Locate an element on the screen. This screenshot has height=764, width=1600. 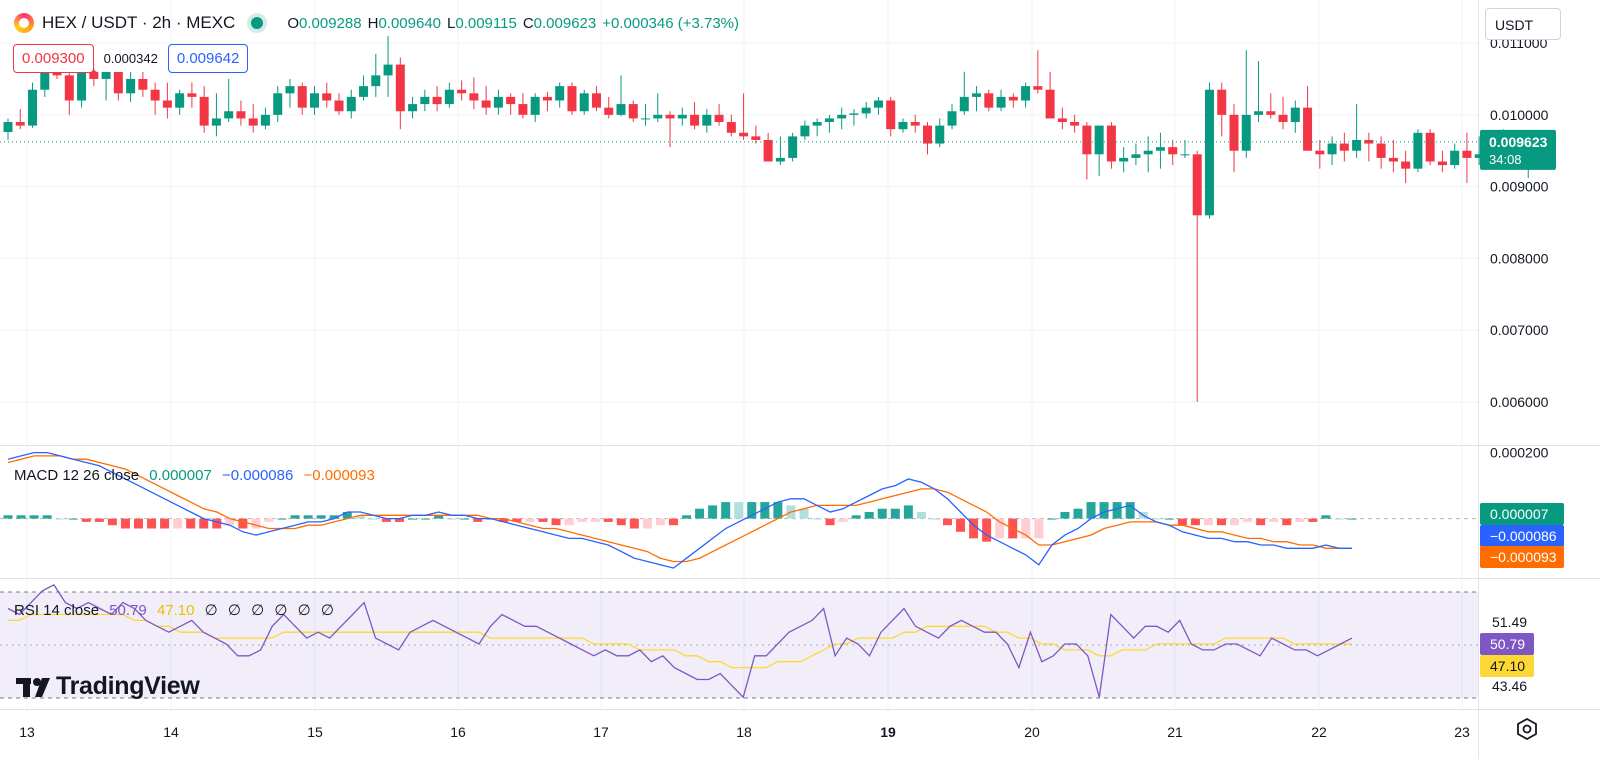
rsi-placeholder-3: ∅ is located at coordinates (258, 610).